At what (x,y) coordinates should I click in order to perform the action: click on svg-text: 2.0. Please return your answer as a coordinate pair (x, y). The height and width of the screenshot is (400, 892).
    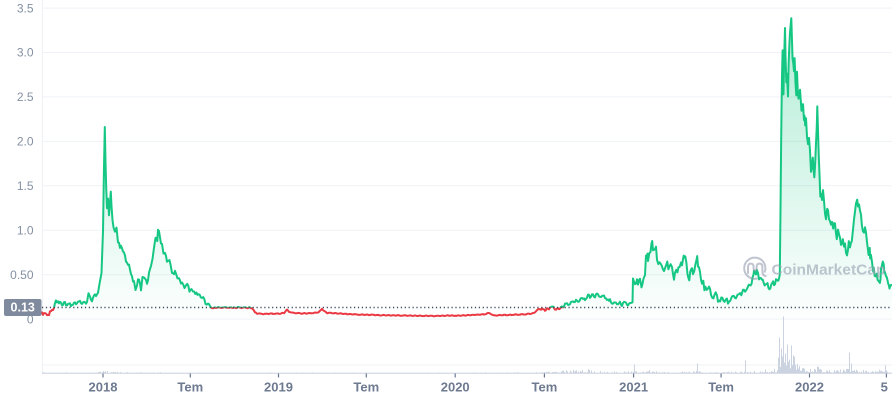
    Looking at the image, I should click on (25, 142).